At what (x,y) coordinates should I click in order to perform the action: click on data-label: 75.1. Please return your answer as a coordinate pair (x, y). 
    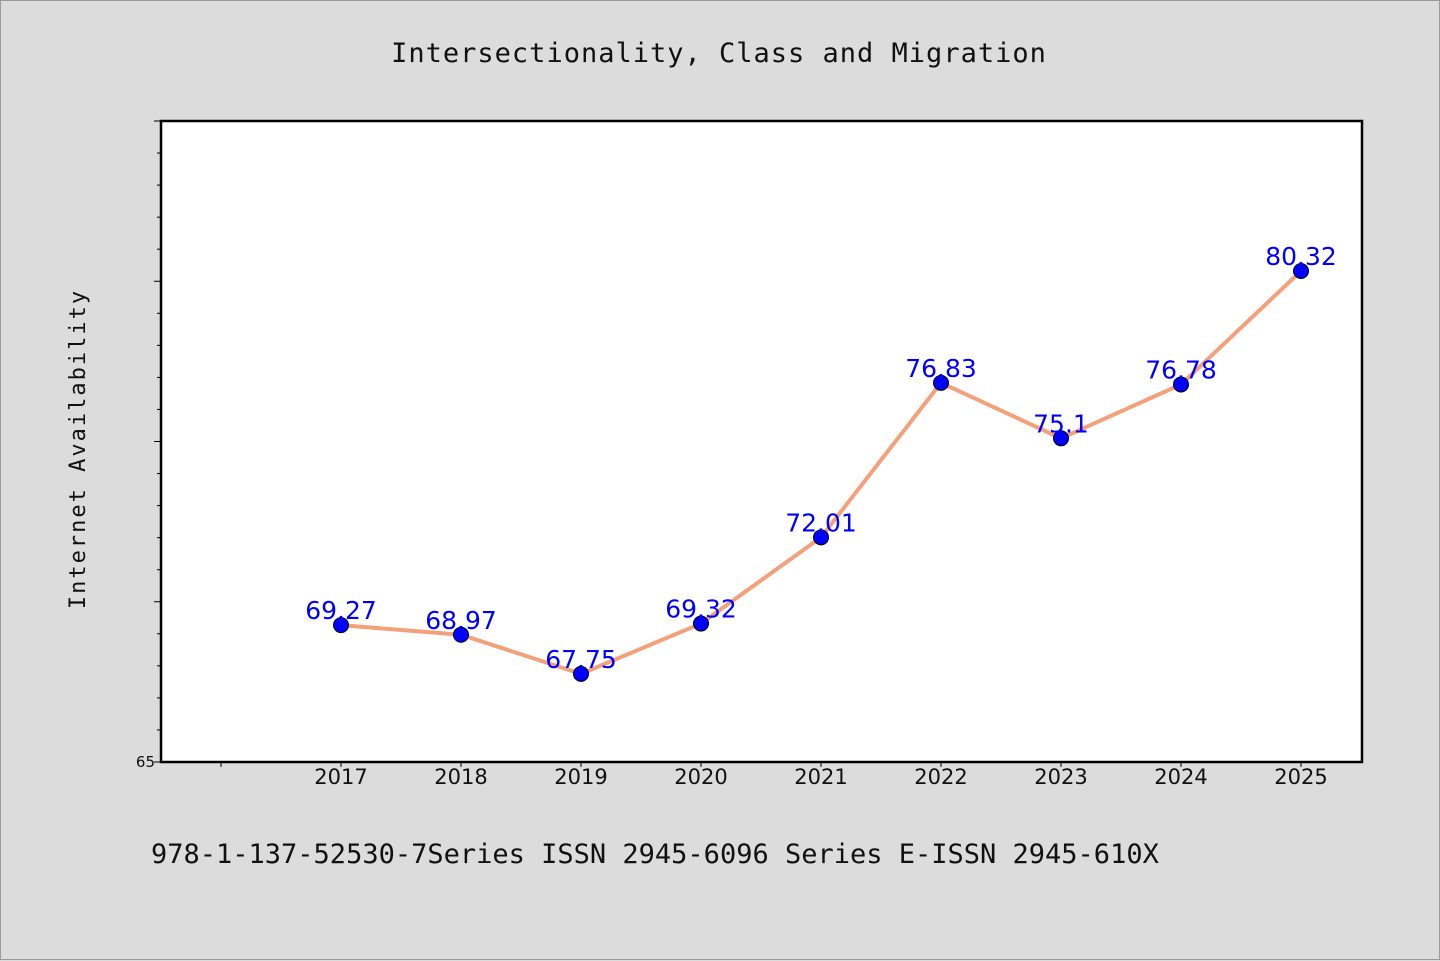
    Looking at the image, I should click on (1061, 423).